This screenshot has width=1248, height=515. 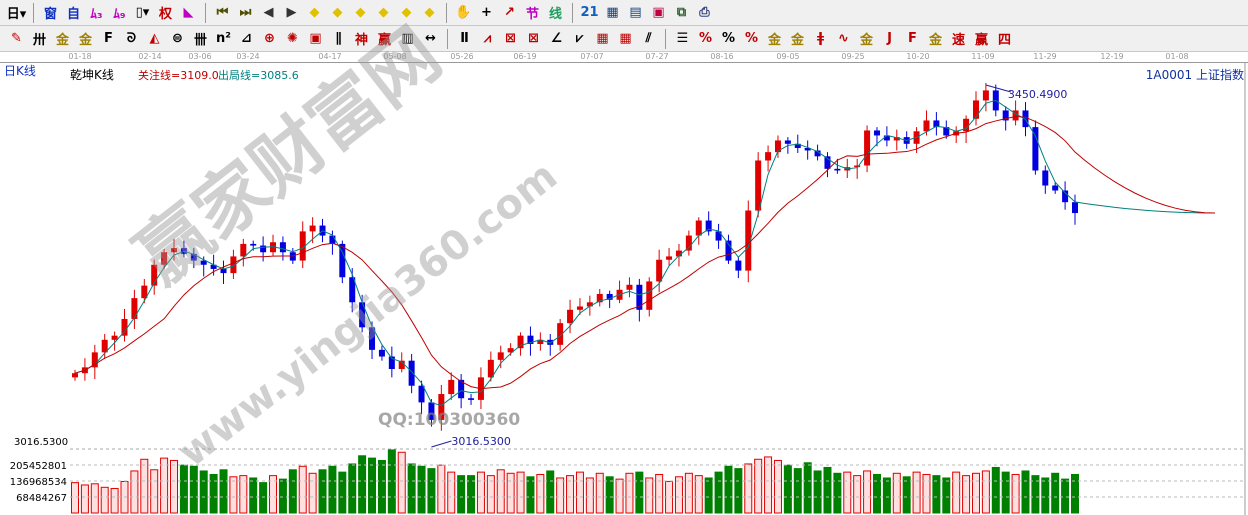 What do you see at coordinates (73, 14) in the screenshot?
I see `self-select-icon: 自` at bounding box center [73, 14].